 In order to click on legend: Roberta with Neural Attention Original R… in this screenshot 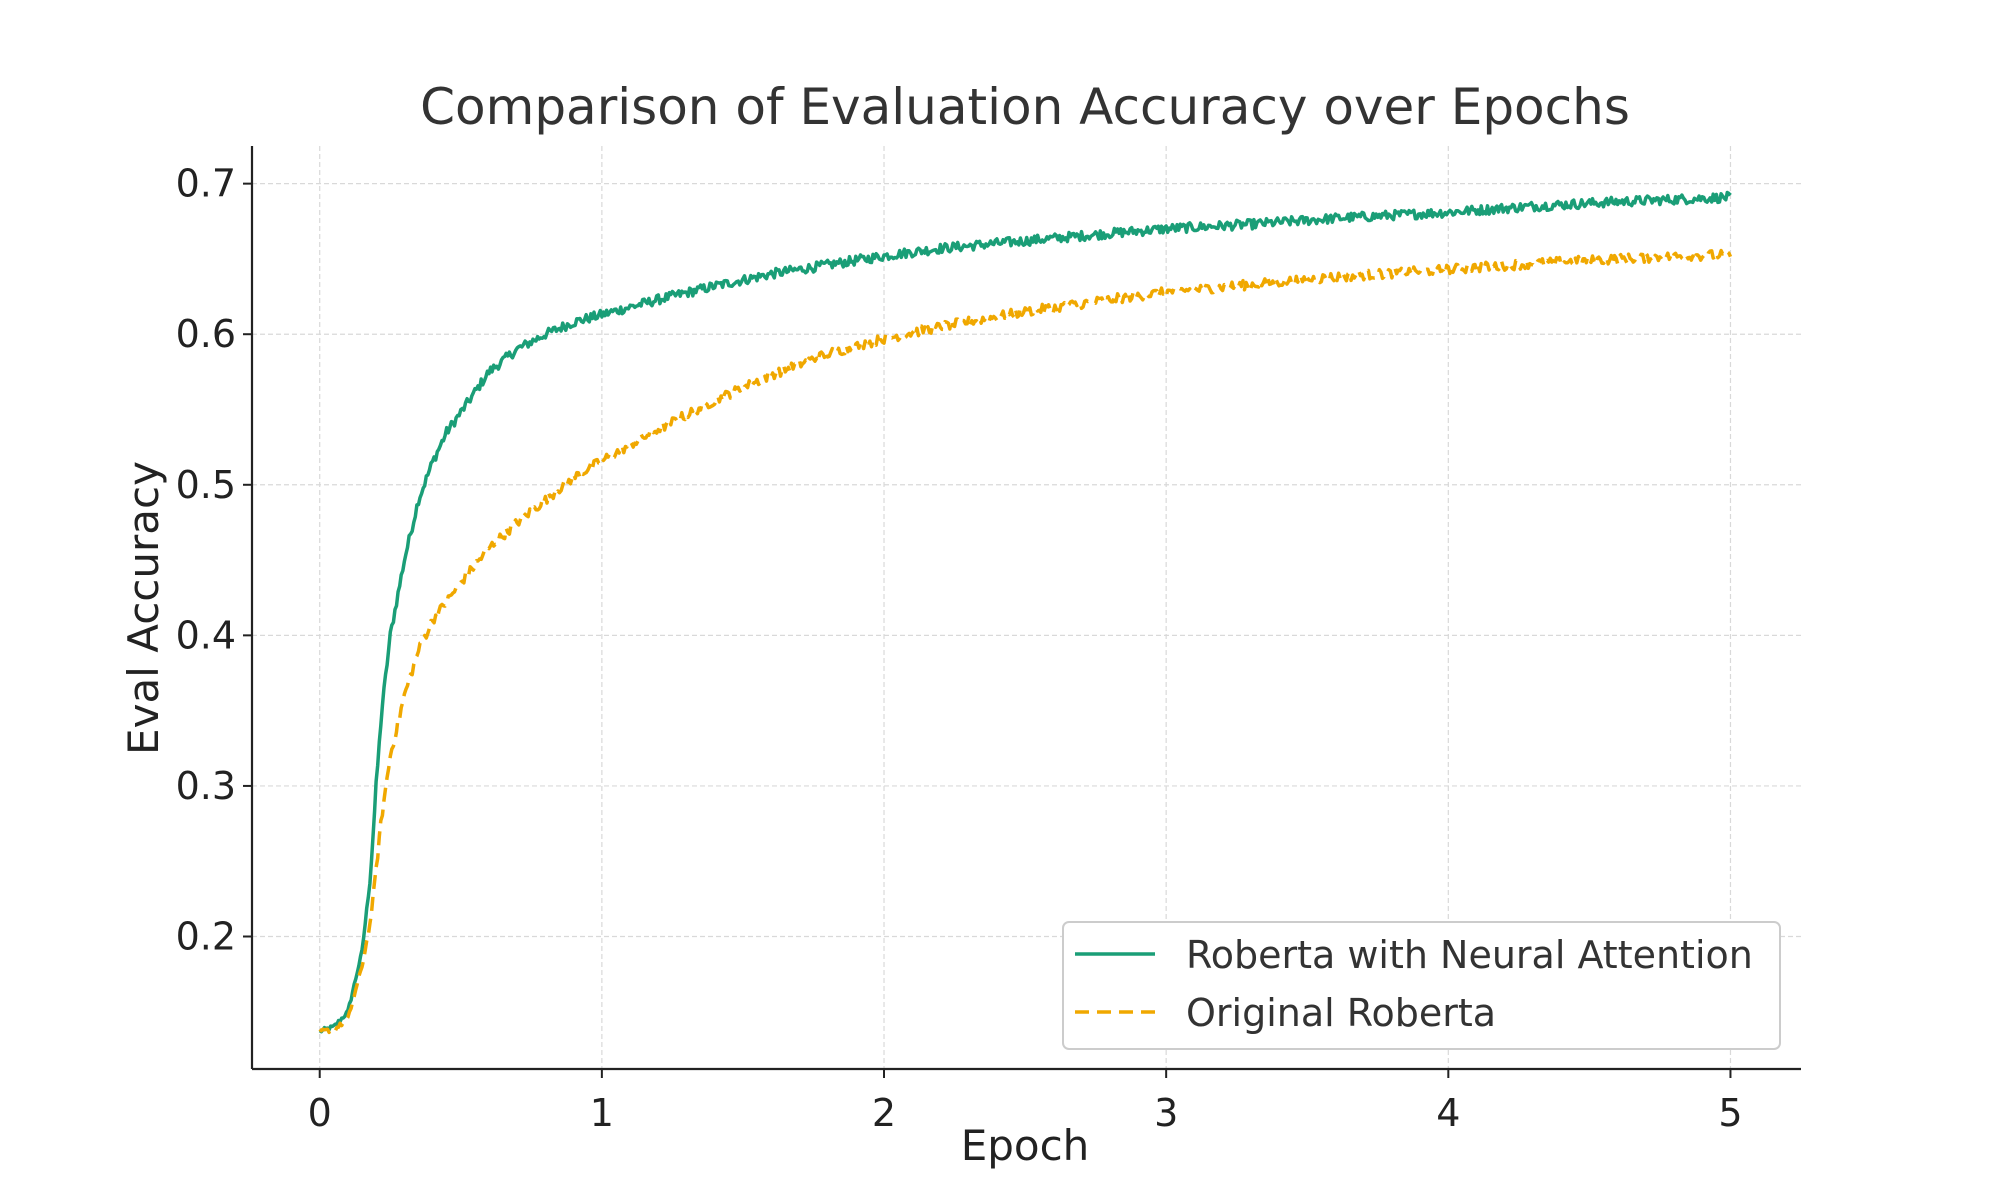, I will do `click(1421, 985)`.